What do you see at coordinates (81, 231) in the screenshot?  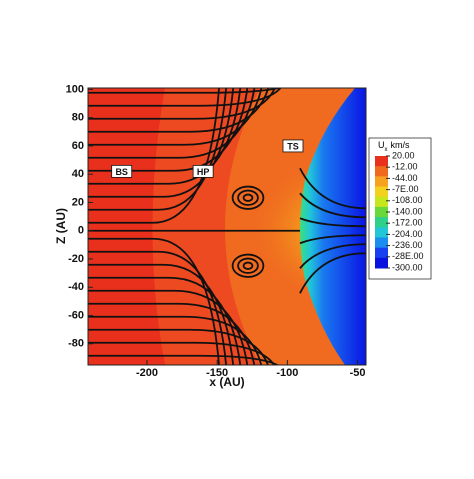 I see `y-tick-label: 0` at bounding box center [81, 231].